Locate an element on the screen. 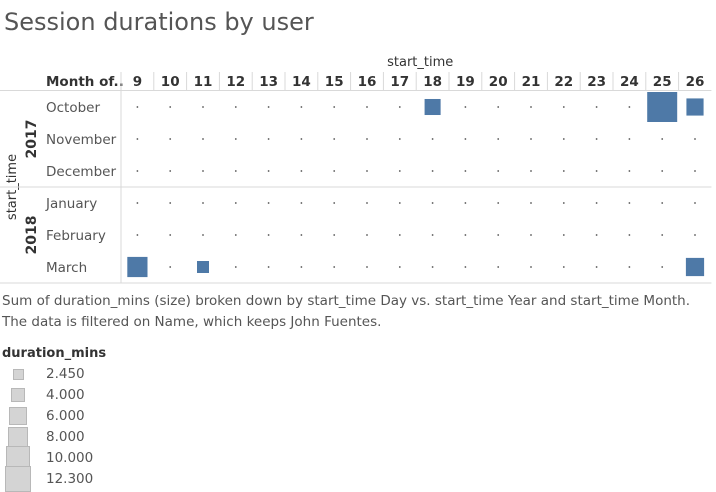 Image resolution: width=716 pixels, height=492 pixels. month-label-october: October is located at coordinates (73, 108).